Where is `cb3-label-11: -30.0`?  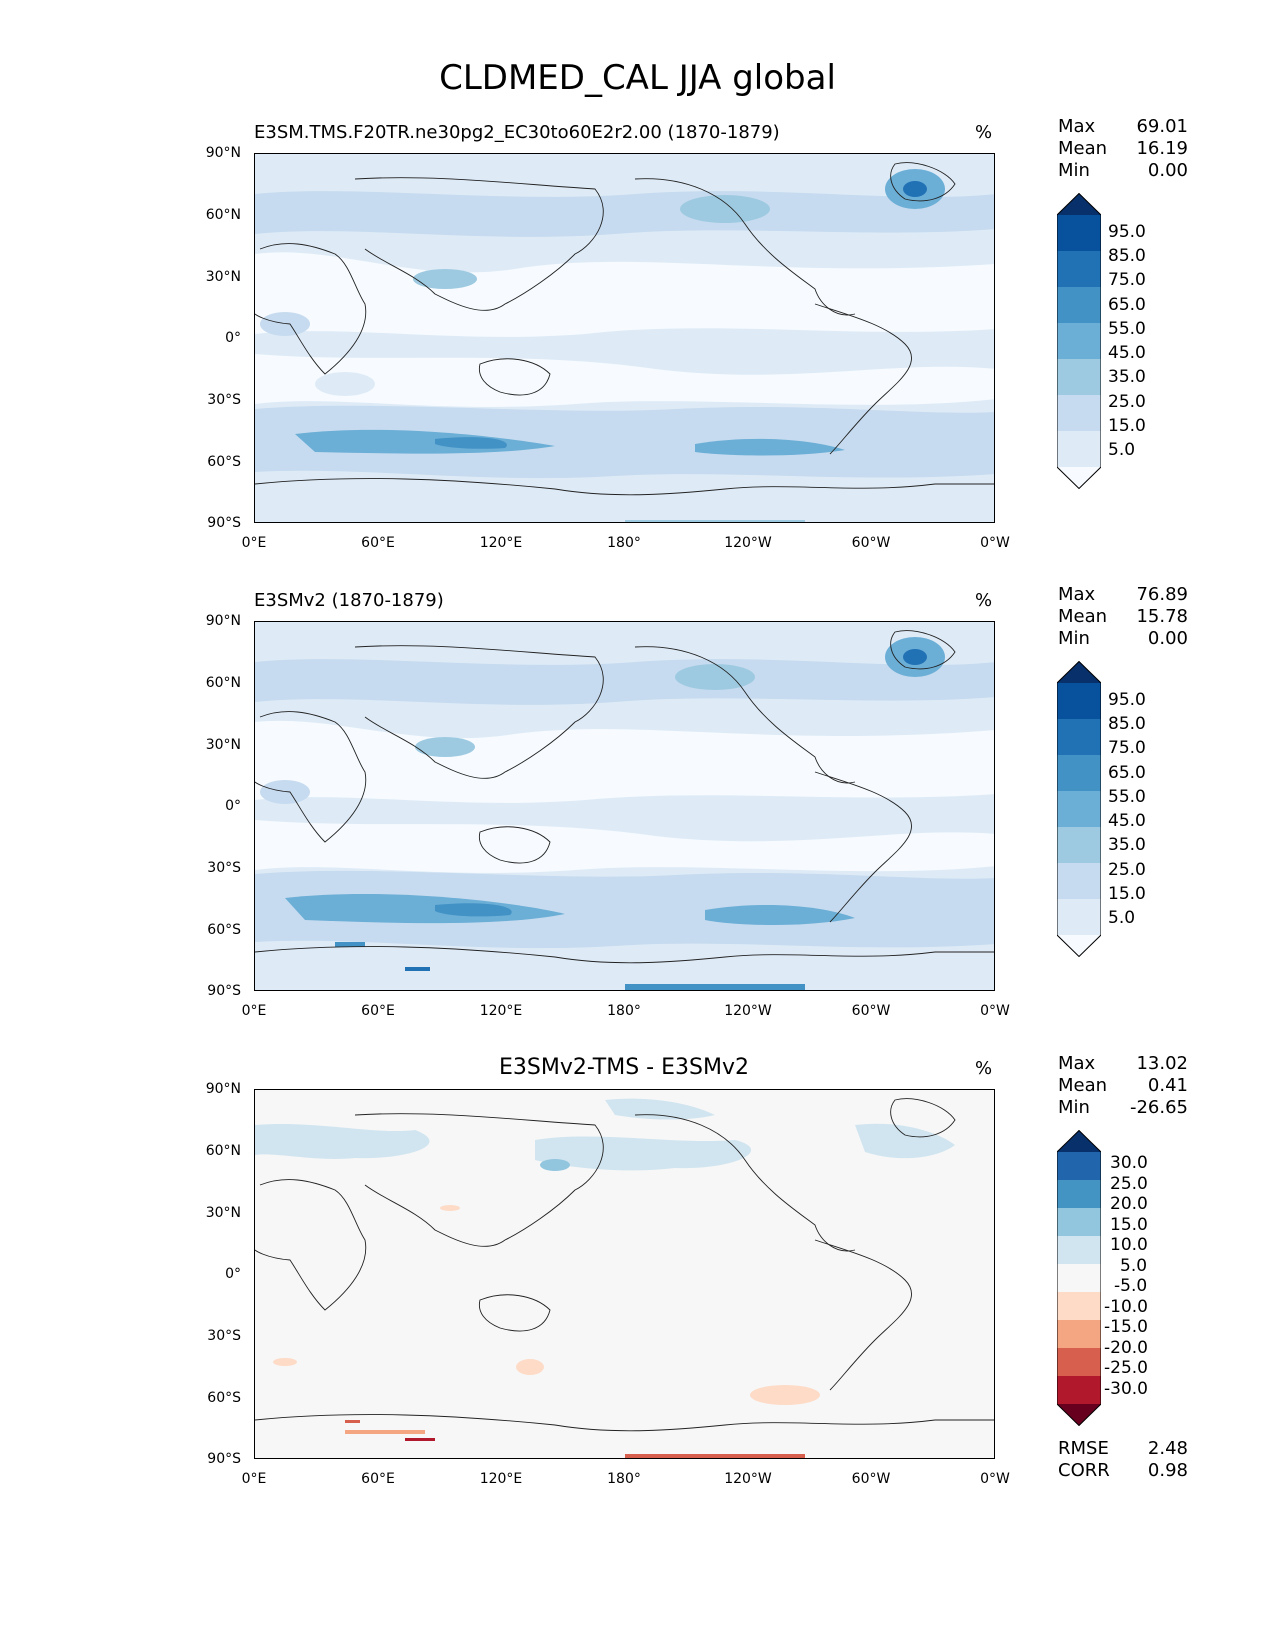 cb3-label-11: -30.0 is located at coordinates (1126, 1389).